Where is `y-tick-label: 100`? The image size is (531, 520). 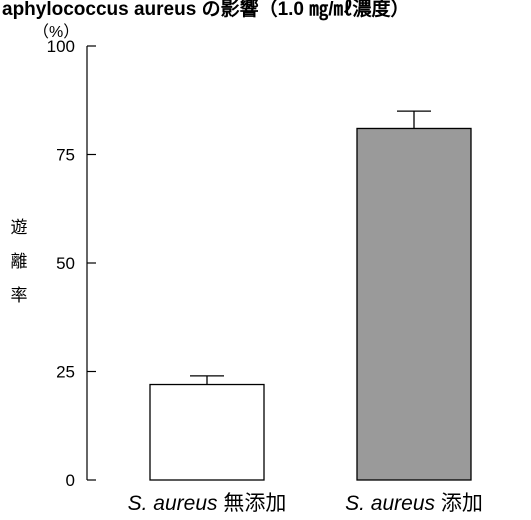
y-tick-label: 100 is located at coordinates (61, 46).